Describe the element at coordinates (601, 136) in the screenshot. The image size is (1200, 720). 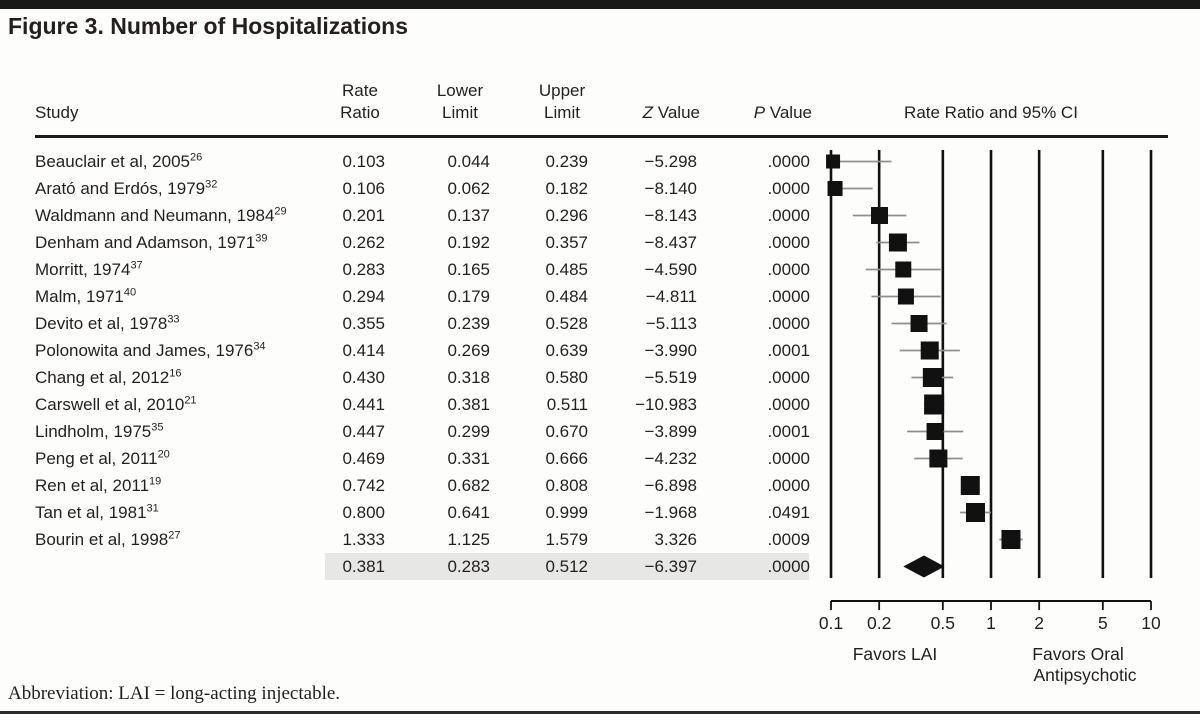
I see `header-rule` at that location.